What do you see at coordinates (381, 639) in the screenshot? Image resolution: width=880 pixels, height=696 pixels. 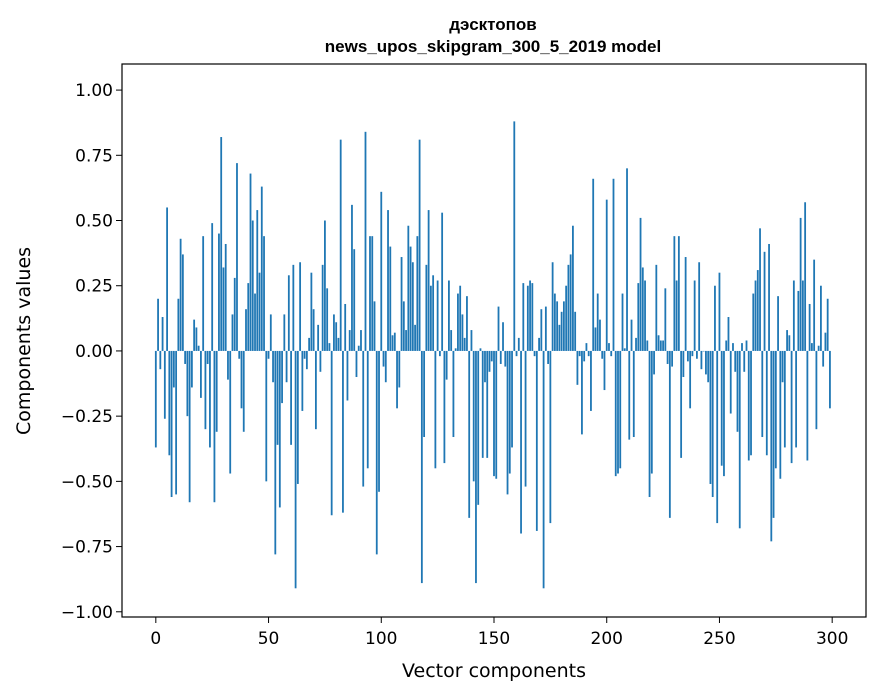 I see `x-tick-label: 100` at bounding box center [381, 639].